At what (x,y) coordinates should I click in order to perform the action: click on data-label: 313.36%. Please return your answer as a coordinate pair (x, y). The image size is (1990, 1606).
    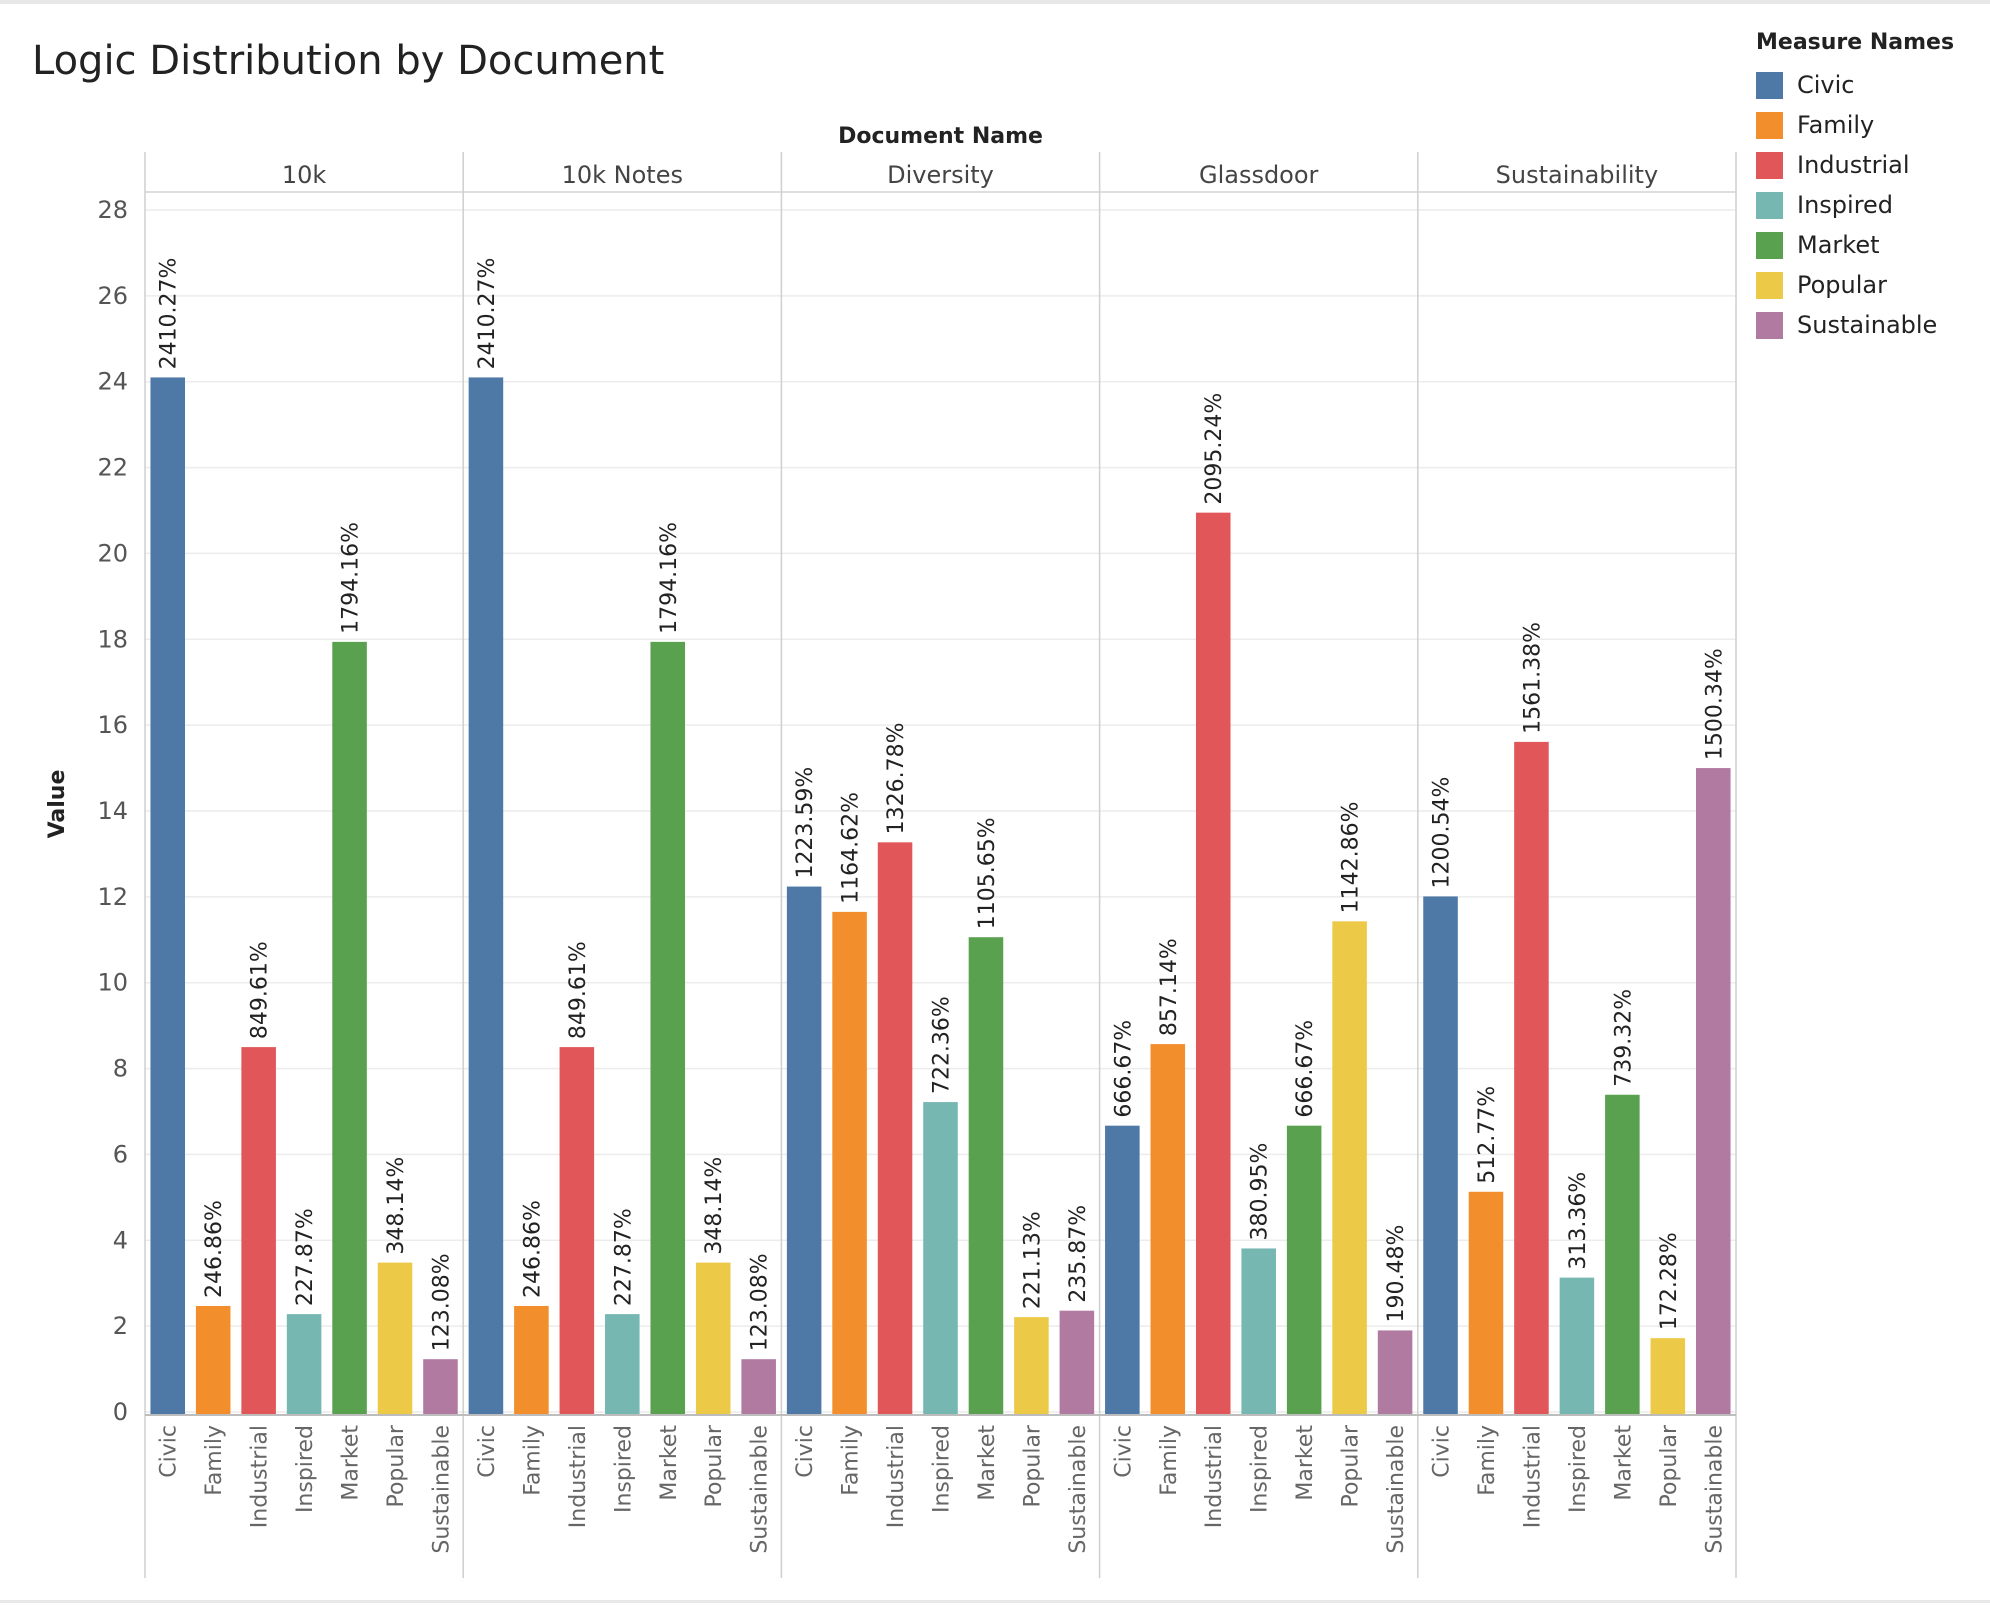
    Looking at the image, I should click on (1578, 1221).